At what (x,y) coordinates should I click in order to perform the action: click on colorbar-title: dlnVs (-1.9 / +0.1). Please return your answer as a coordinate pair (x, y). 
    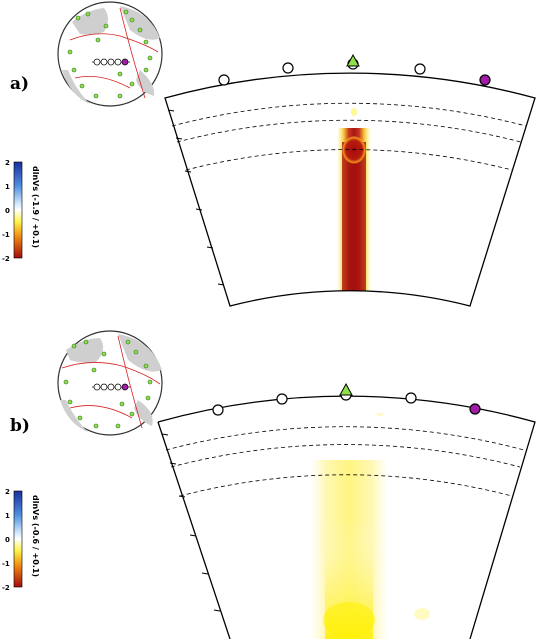
    Looking at the image, I should click on (35, 207).